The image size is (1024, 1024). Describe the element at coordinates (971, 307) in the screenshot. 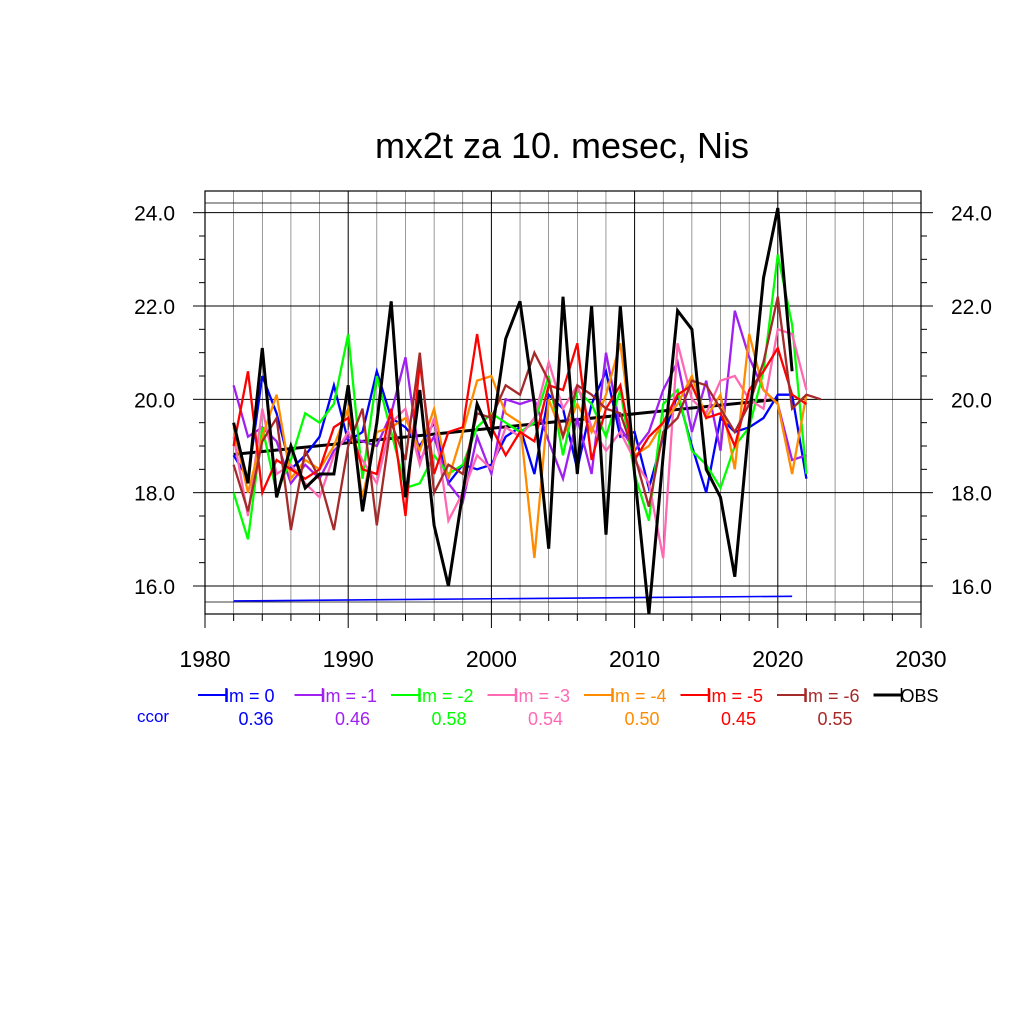

I see `y-tick-label-right: 22.0` at that location.